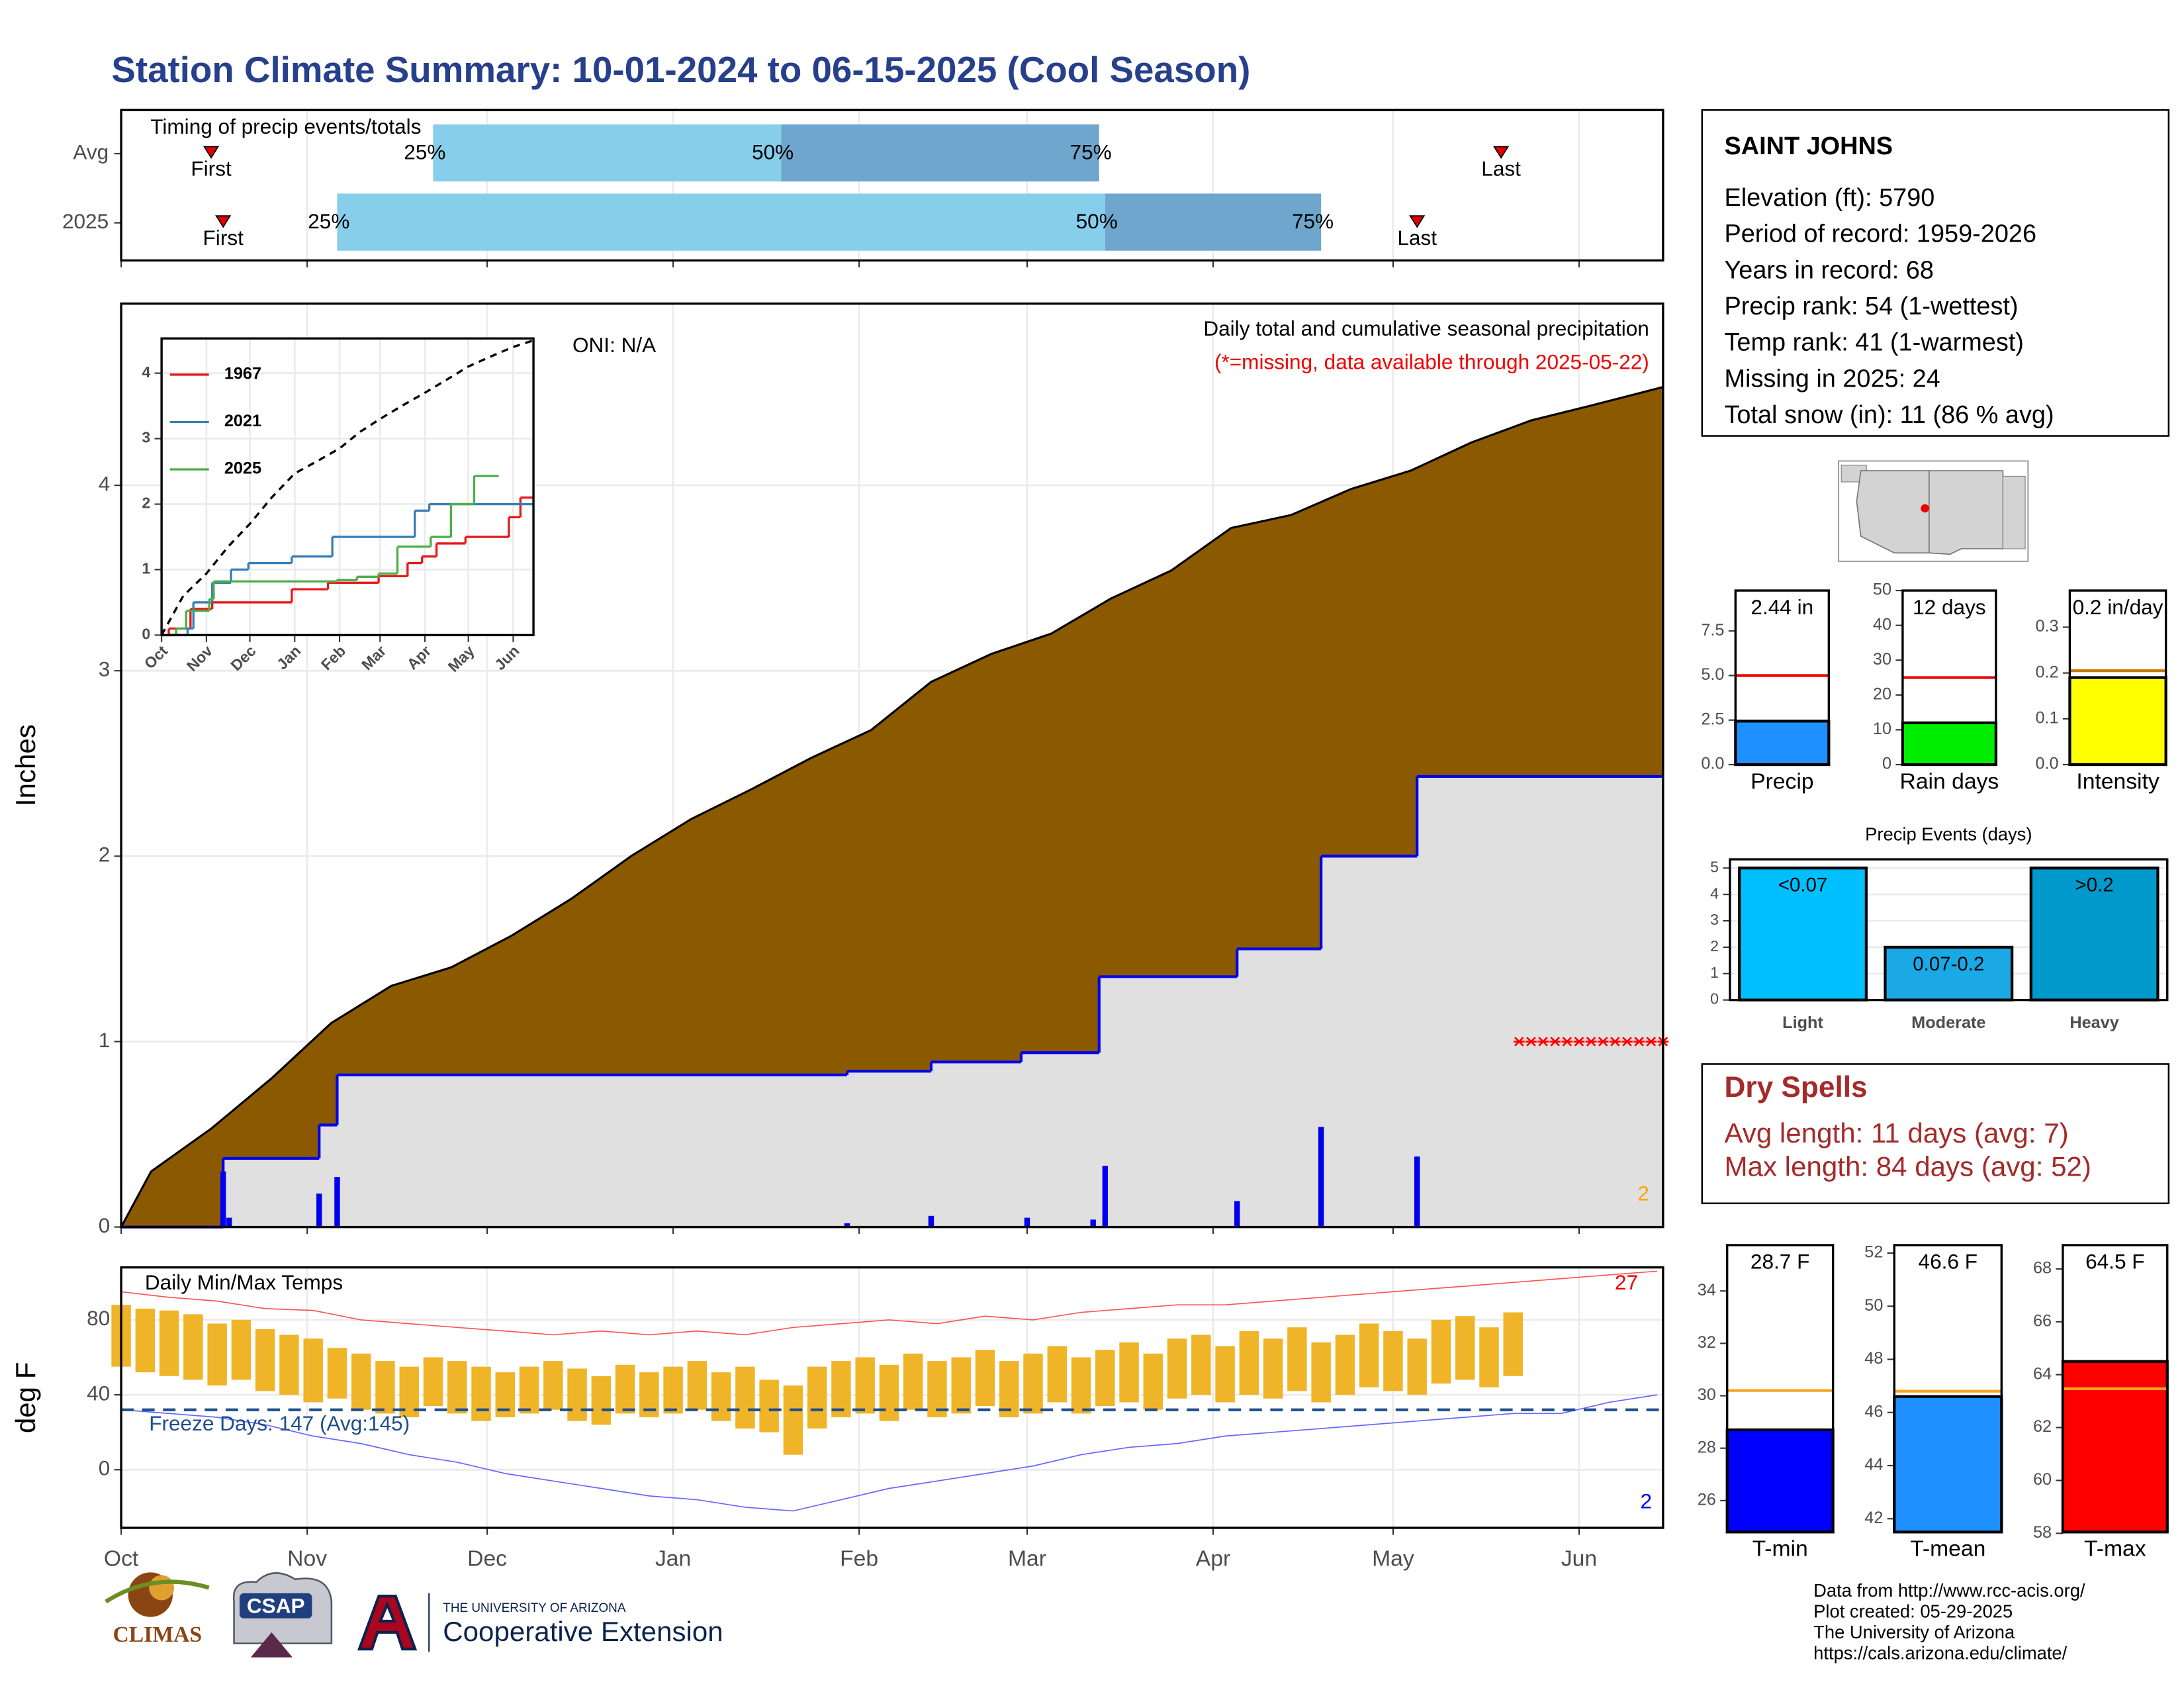 This screenshot has width=2184, height=1688. Describe the element at coordinates (1313, 221) in the screenshot. I see `quartile-label: 75%` at that location.